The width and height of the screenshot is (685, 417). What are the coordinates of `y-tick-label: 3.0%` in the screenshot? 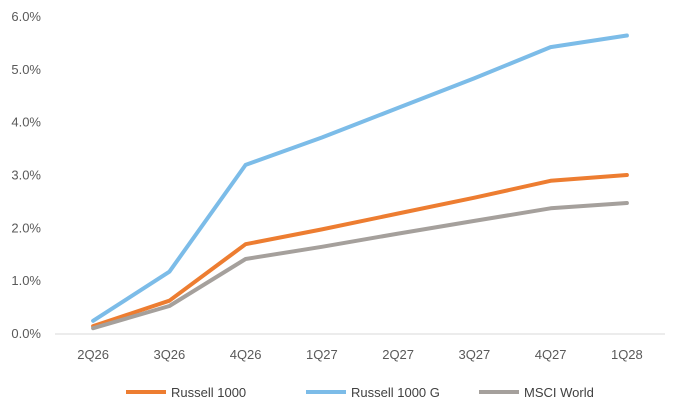 It's located at (26, 175).